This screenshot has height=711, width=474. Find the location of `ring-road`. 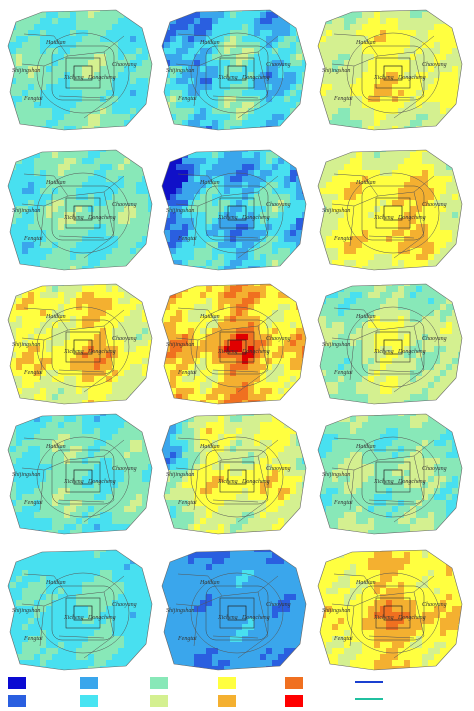

ring-road is located at coordinates (237, 213).